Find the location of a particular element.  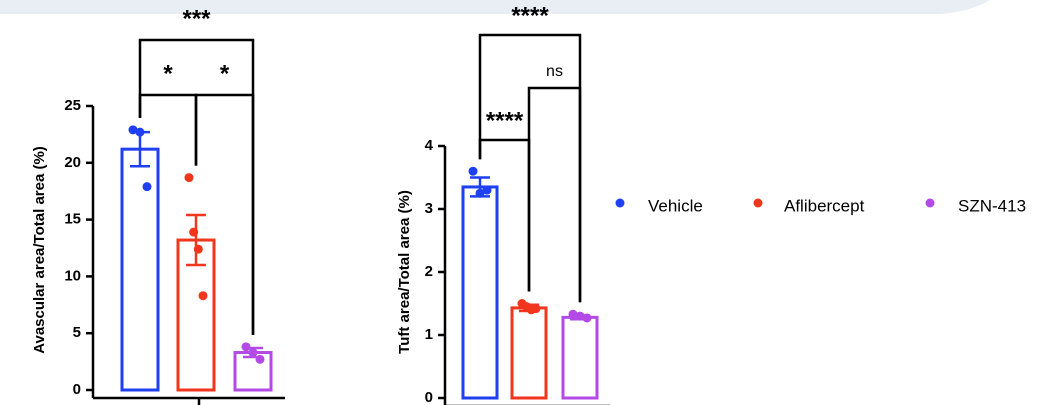

y-axis-label: Tuft area/Total area (%) is located at coordinates (404, 272).